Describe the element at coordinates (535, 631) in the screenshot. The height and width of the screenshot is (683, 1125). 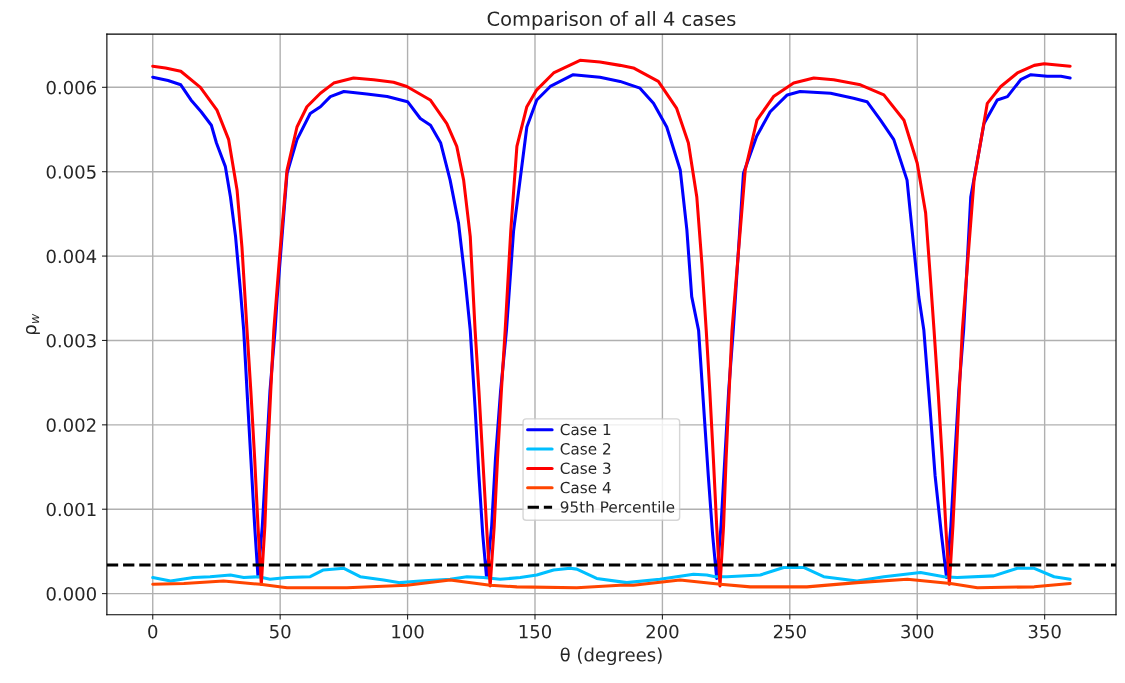
I see `x-tick-label: 150` at that location.